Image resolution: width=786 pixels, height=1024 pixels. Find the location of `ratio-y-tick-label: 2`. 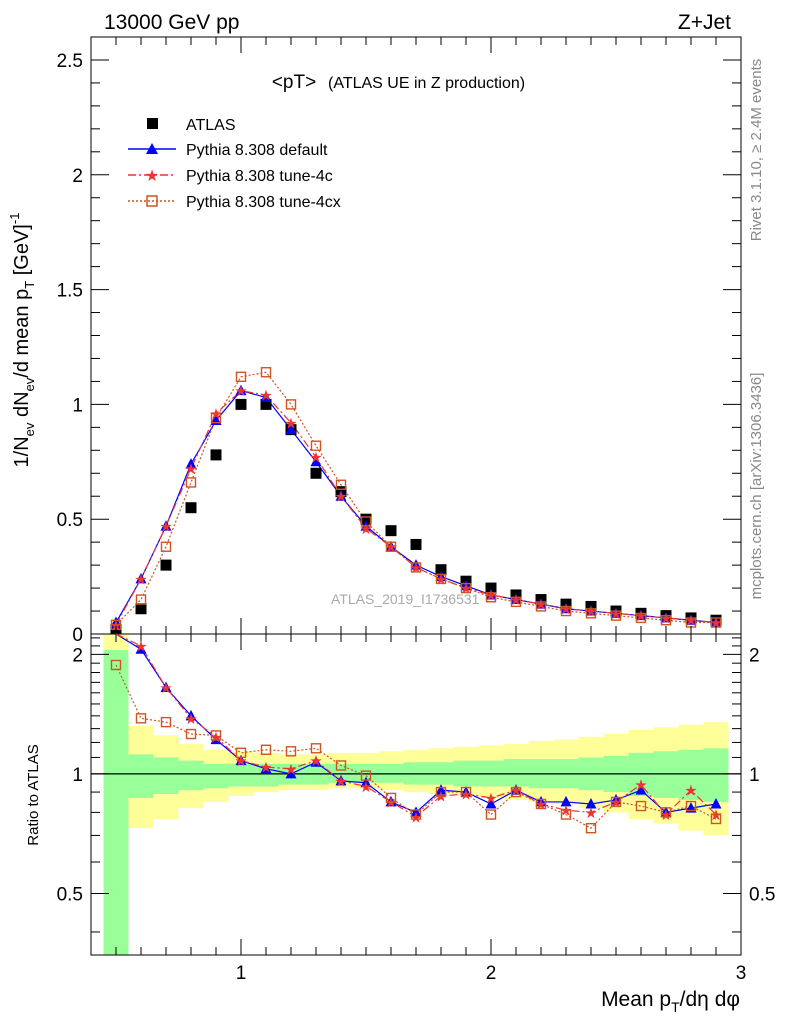

ratio-y-tick-label: 2 is located at coordinates (77, 655).